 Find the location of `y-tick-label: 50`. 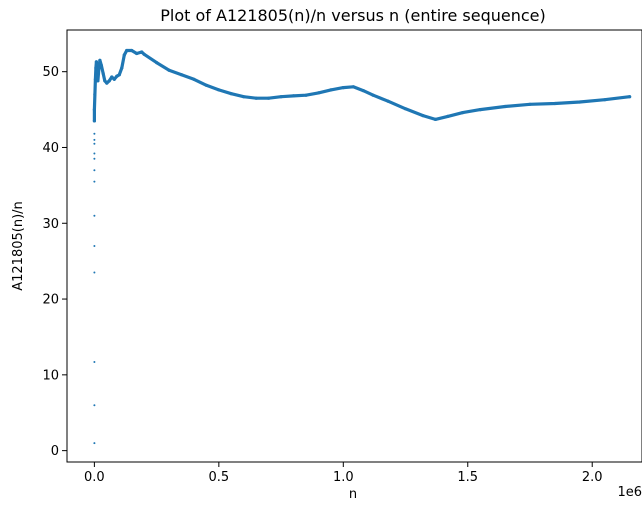

y-tick-label: 50 is located at coordinates (50, 72).